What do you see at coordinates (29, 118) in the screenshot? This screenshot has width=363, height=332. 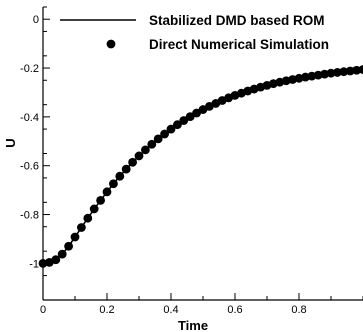 I see `y-tick-label: -0.4` at bounding box center [29, 118].